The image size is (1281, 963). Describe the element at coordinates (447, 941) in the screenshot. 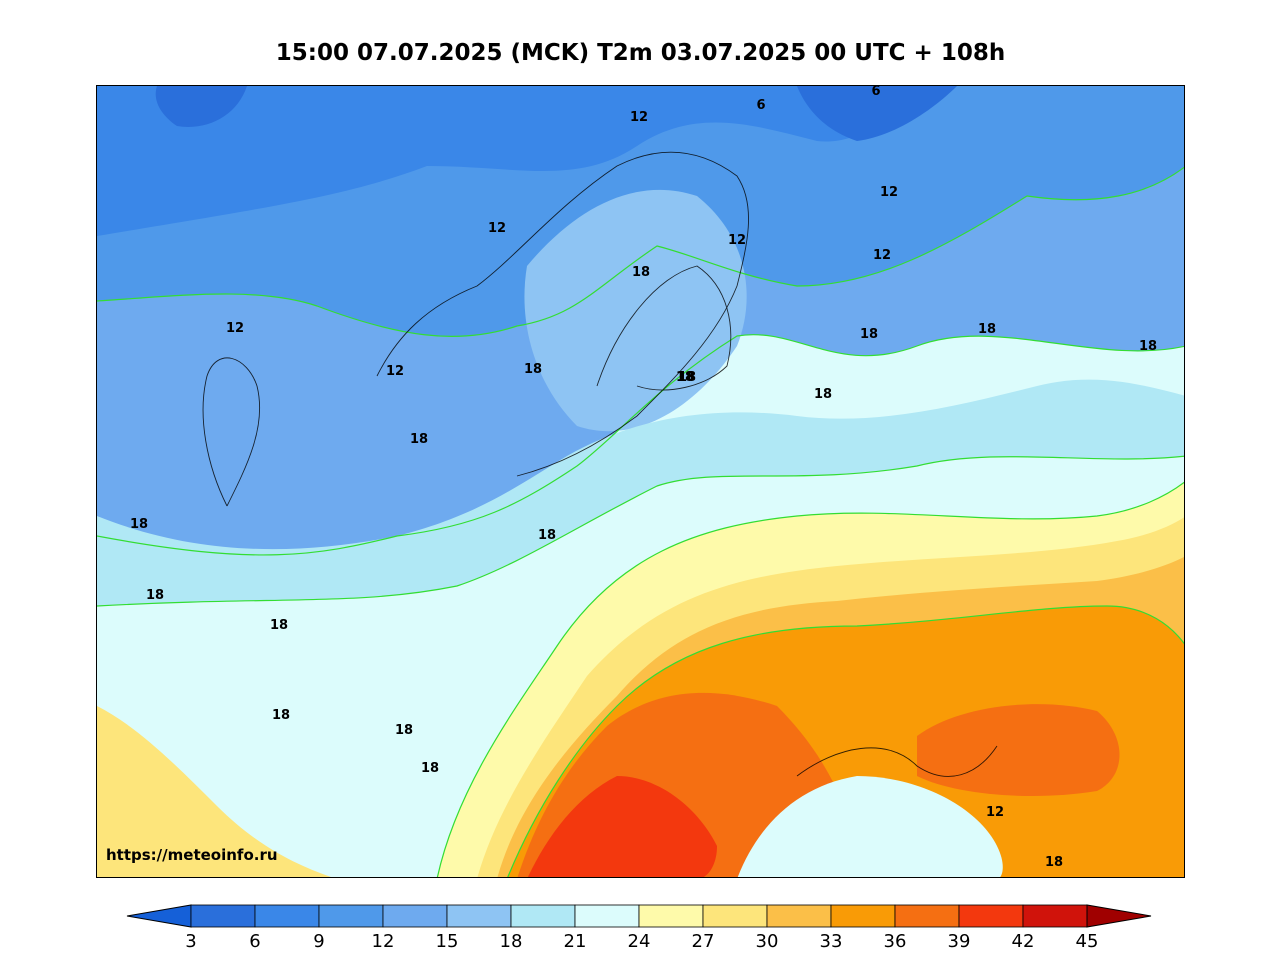

I see `colorbar-tick-label: 15` at that location.